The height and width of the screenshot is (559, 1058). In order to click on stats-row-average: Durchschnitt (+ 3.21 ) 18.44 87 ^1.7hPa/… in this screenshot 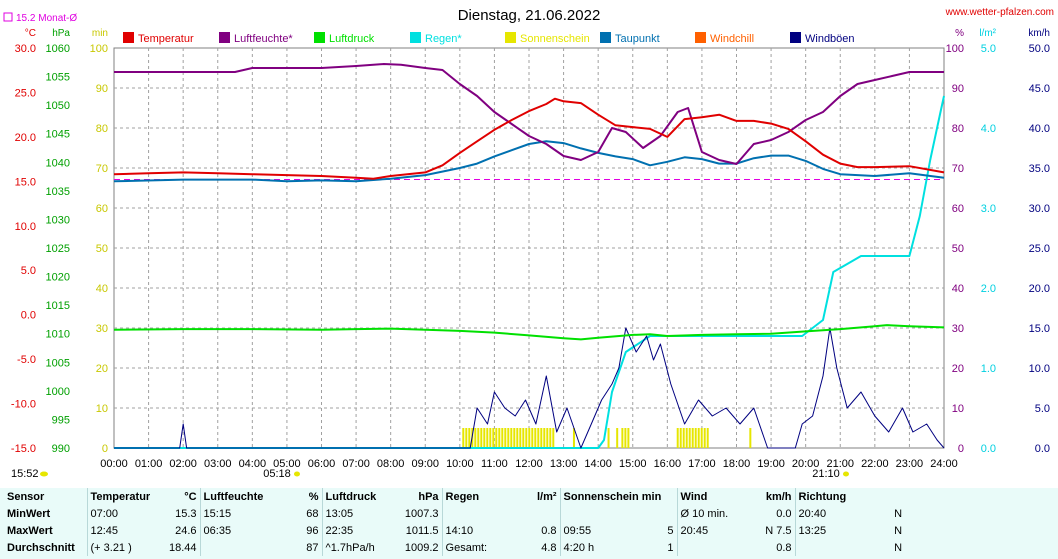, I will do `click(454, 547)`.